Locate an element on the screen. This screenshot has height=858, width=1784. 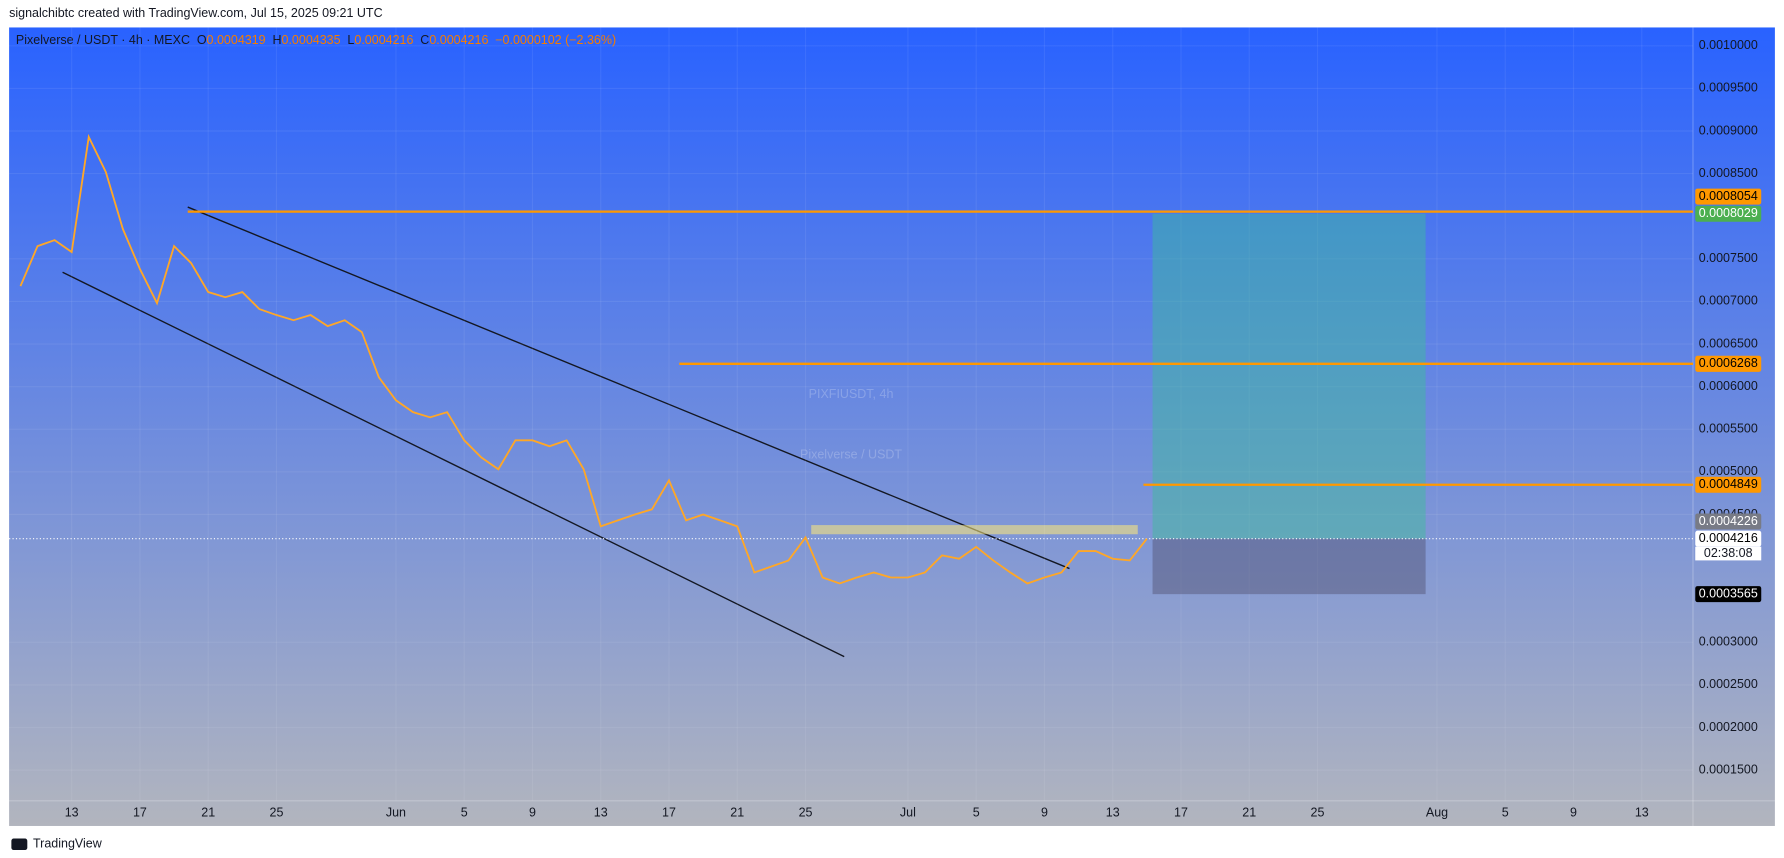
y-tick-label: 0.0010000 is located at coordinates (1728, 45).